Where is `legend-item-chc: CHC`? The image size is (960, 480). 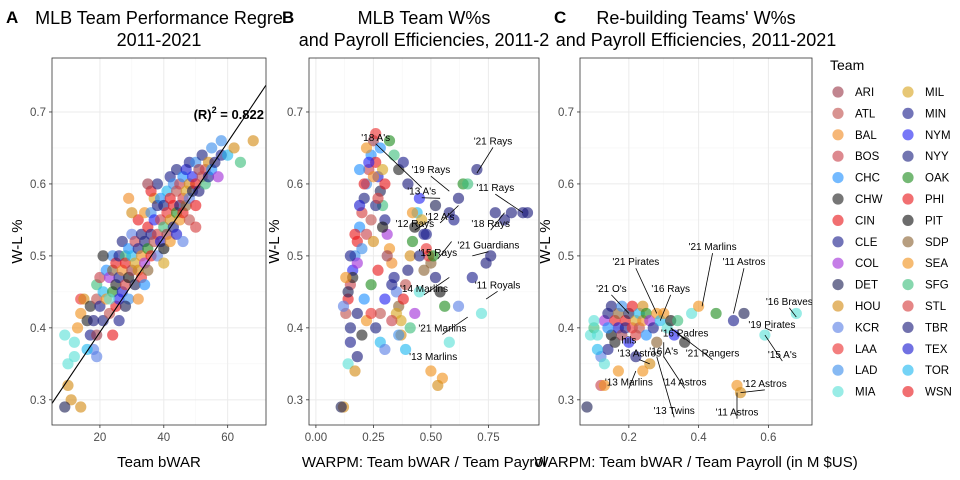
legend-item-chc: CHC is located at coordinates (856, 178).